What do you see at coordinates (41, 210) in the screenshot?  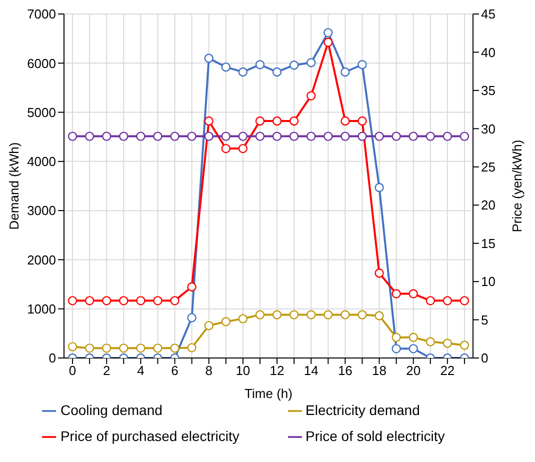 I see `y-tick-label: 3000` at bounding box center [41, 210].